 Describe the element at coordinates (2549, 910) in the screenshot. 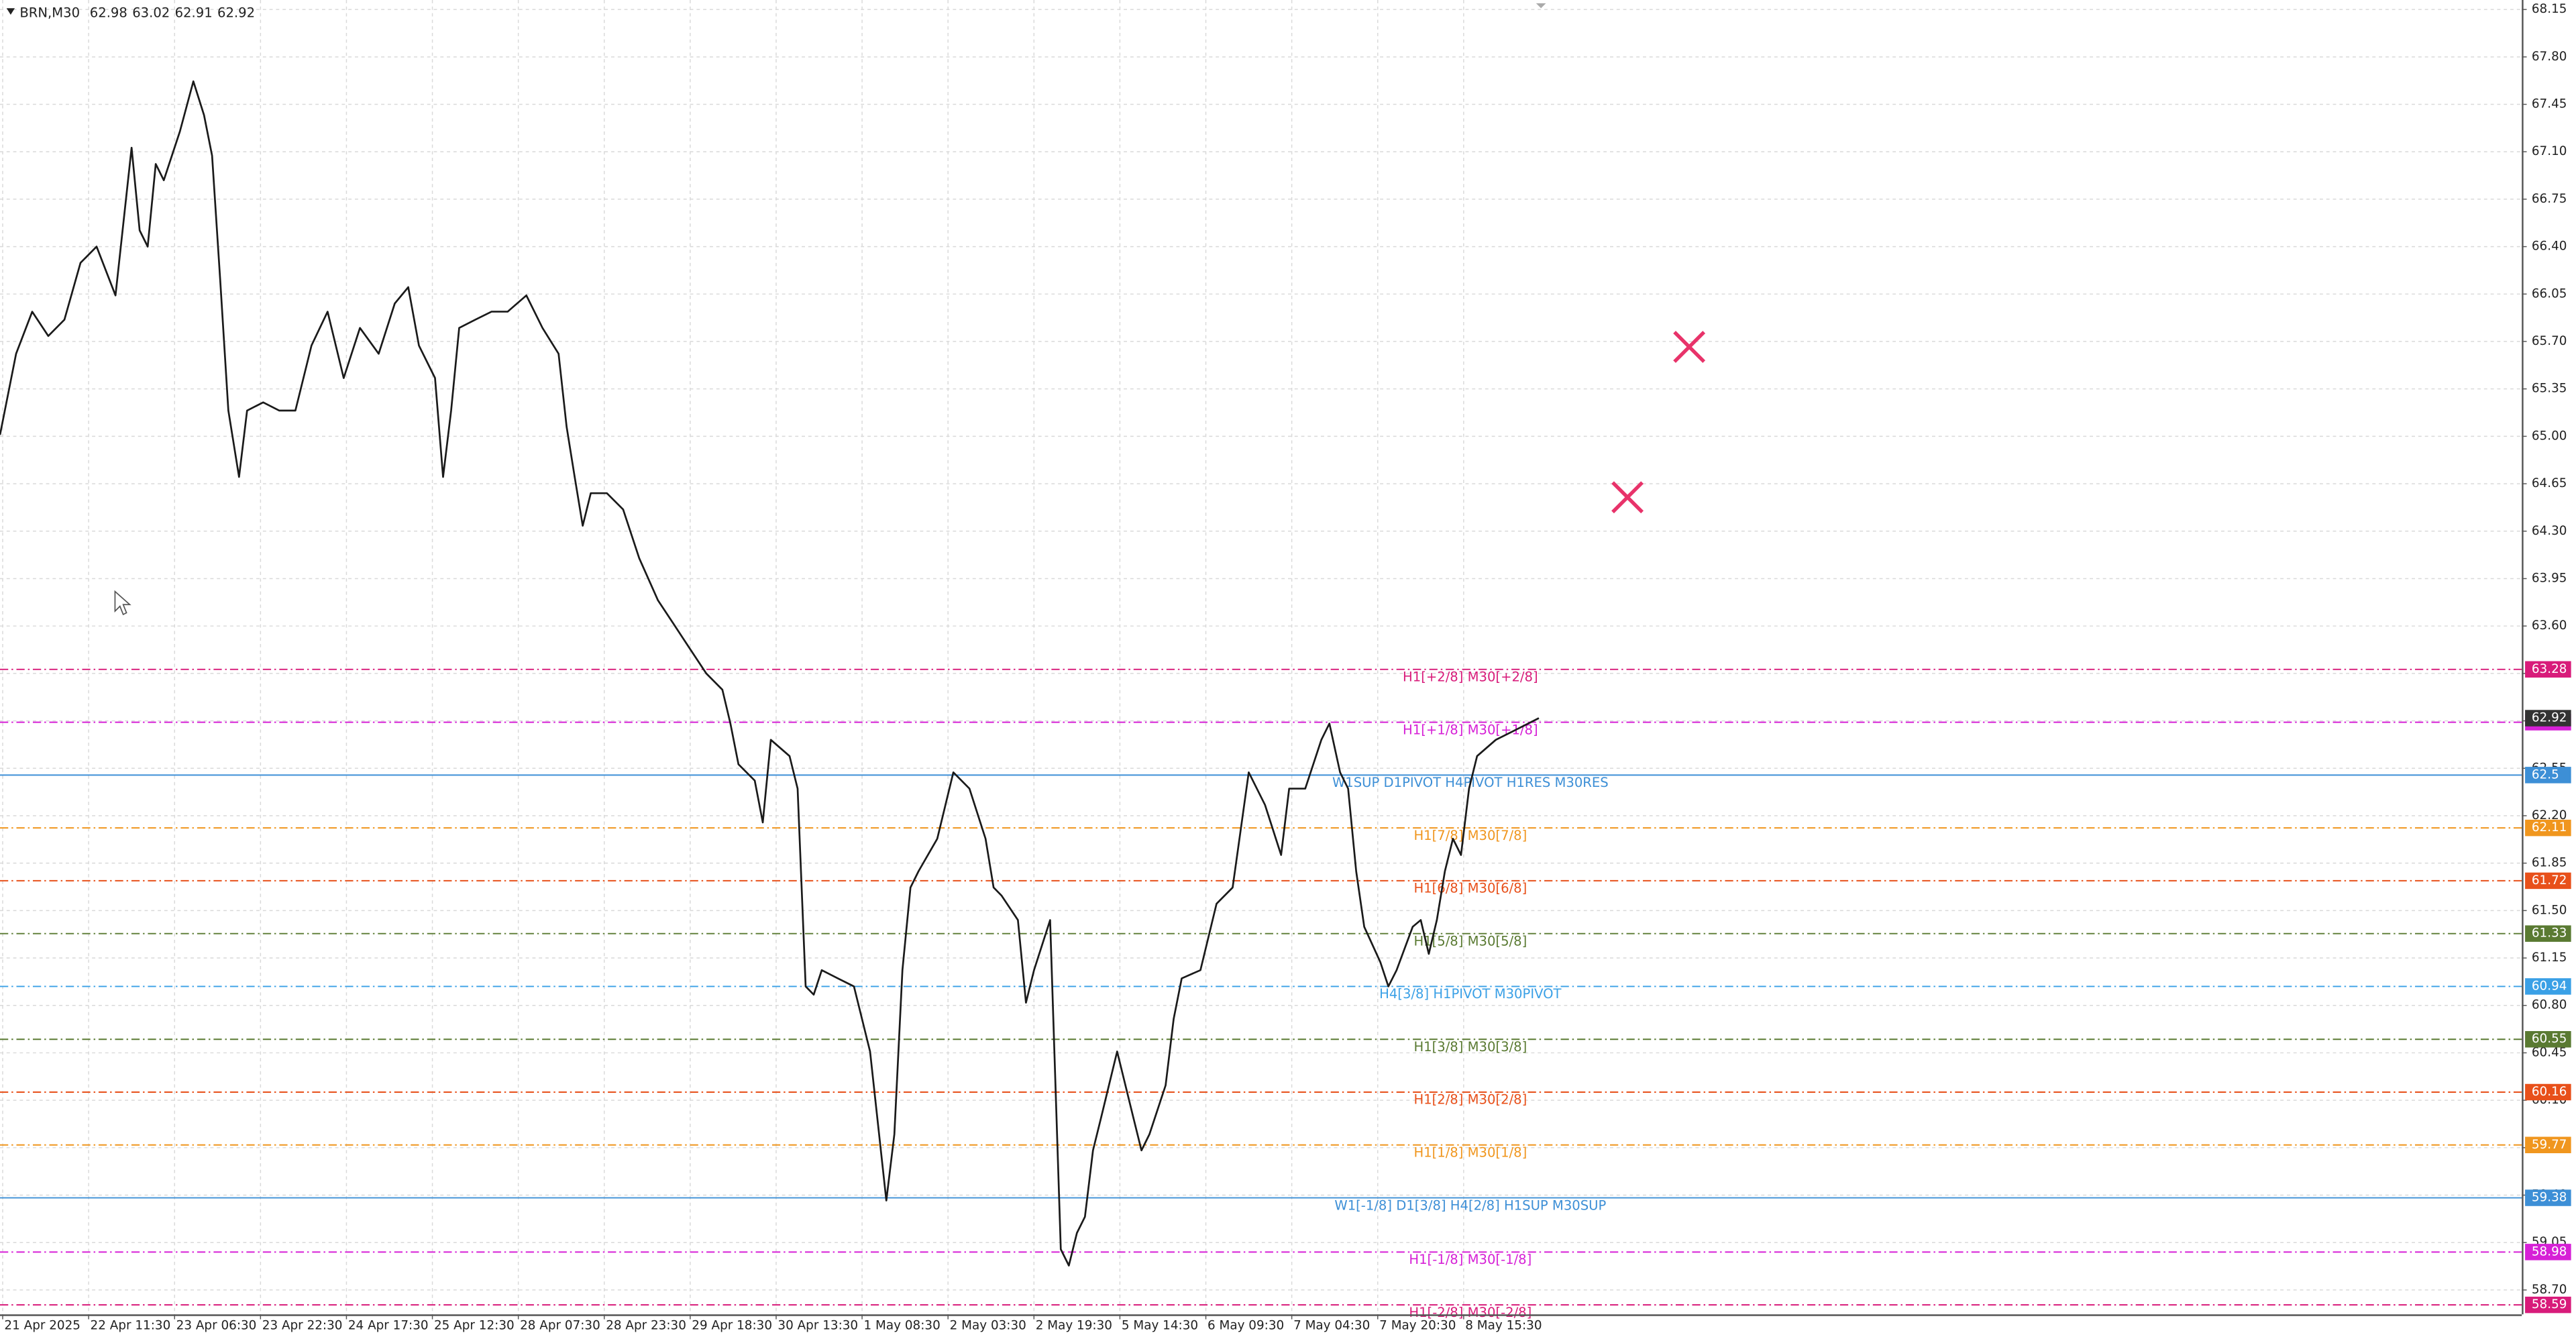

I see `y-tick-label: 61.50` at that location.